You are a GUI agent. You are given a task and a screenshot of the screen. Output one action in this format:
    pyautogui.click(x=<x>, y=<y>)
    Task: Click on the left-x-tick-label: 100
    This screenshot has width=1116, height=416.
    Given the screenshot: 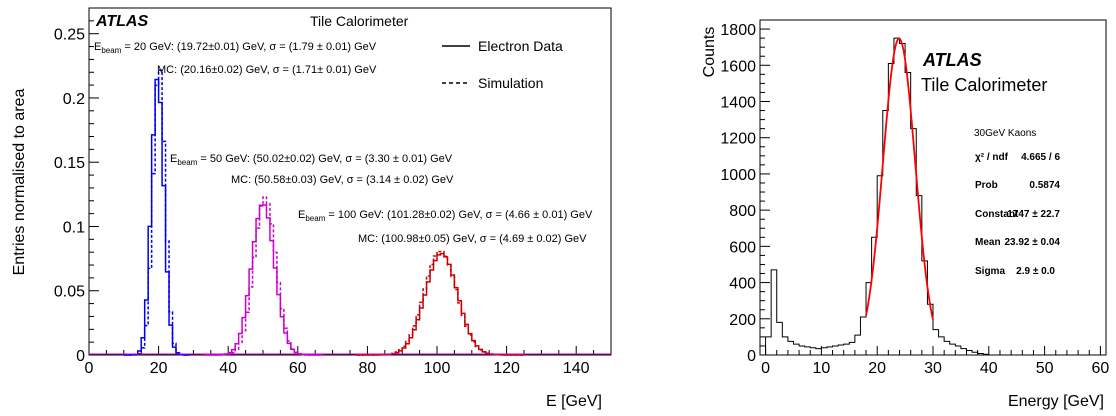 What is the action you would take?
    pyautogui.click(x=437, y=368)
    